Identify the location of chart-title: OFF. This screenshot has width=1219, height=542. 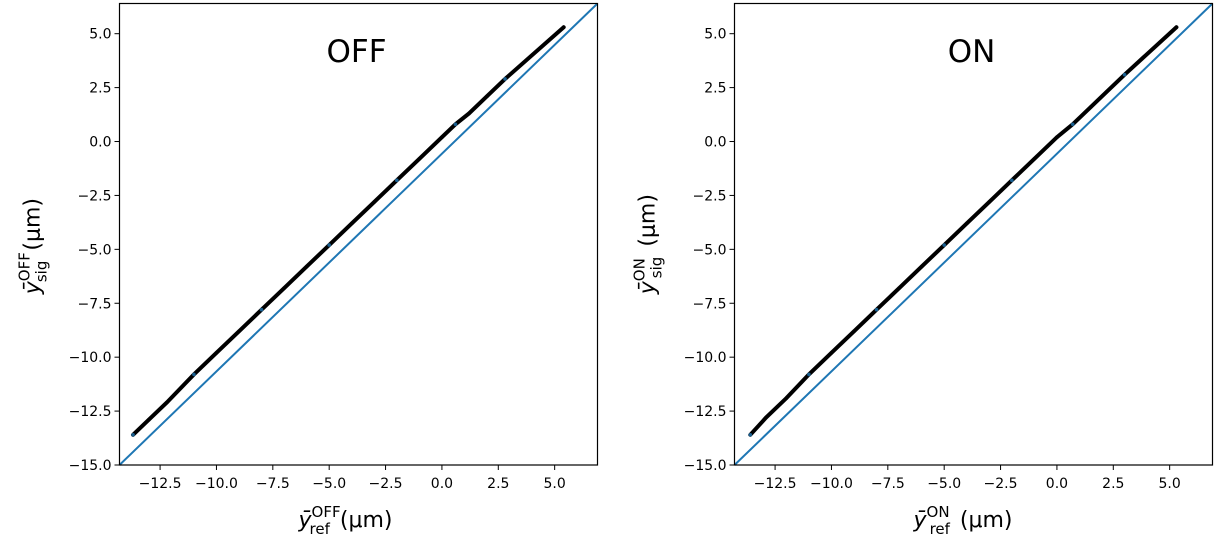
(356, 52).